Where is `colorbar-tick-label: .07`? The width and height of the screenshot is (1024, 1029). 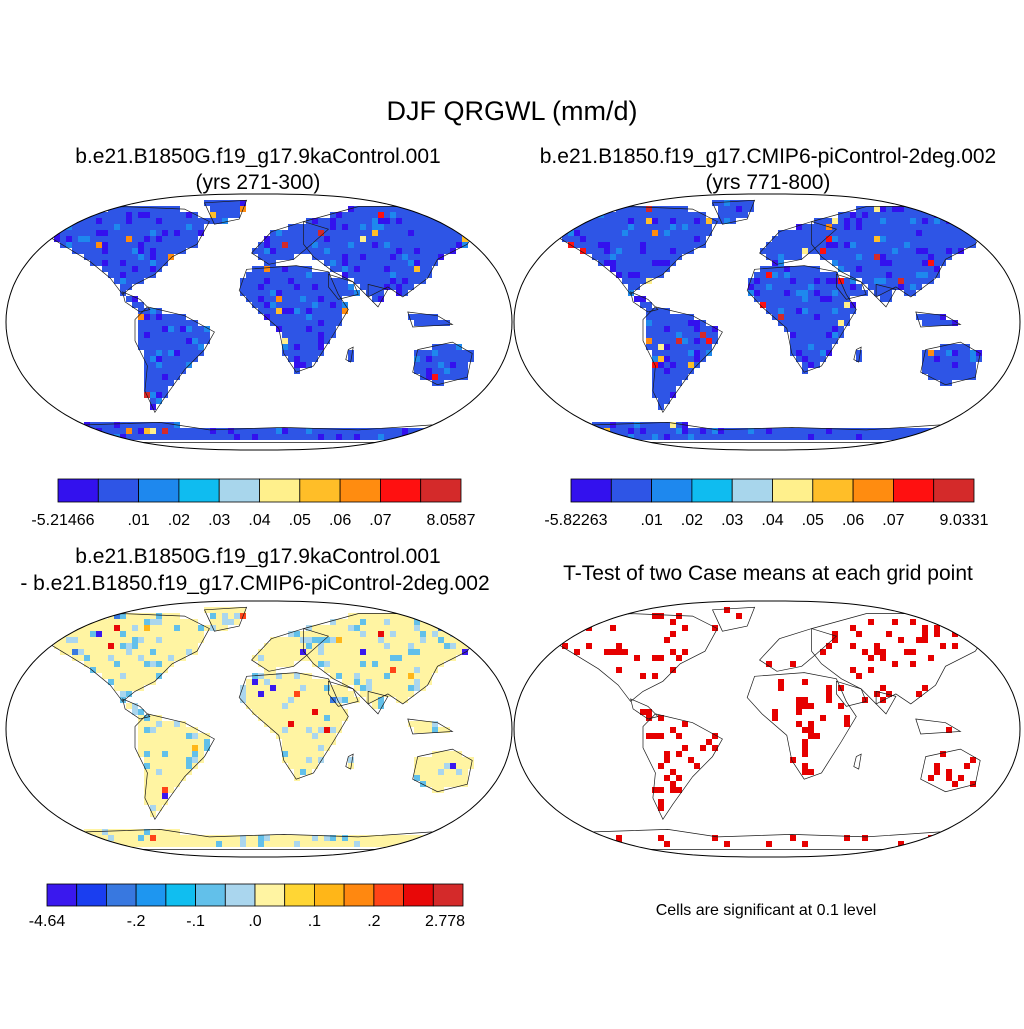
colorbar-tick-label: .07 is located at coordinates (380, 520).